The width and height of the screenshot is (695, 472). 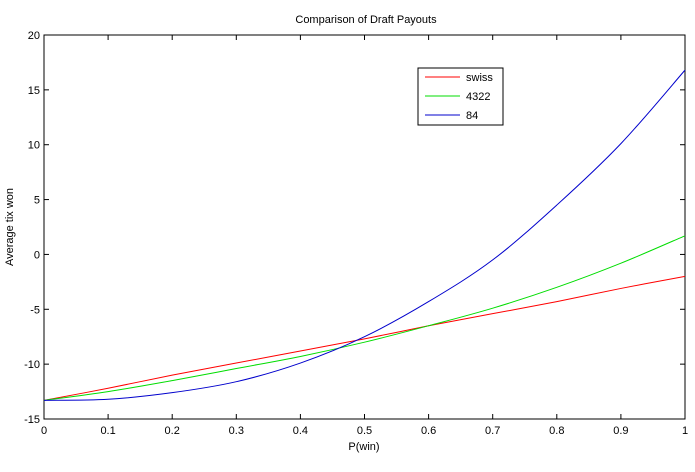 What do you see at coordinates (37, 255) in the screenshot?
I see `y-tick-label: 0` at bounding box center [37, 255].